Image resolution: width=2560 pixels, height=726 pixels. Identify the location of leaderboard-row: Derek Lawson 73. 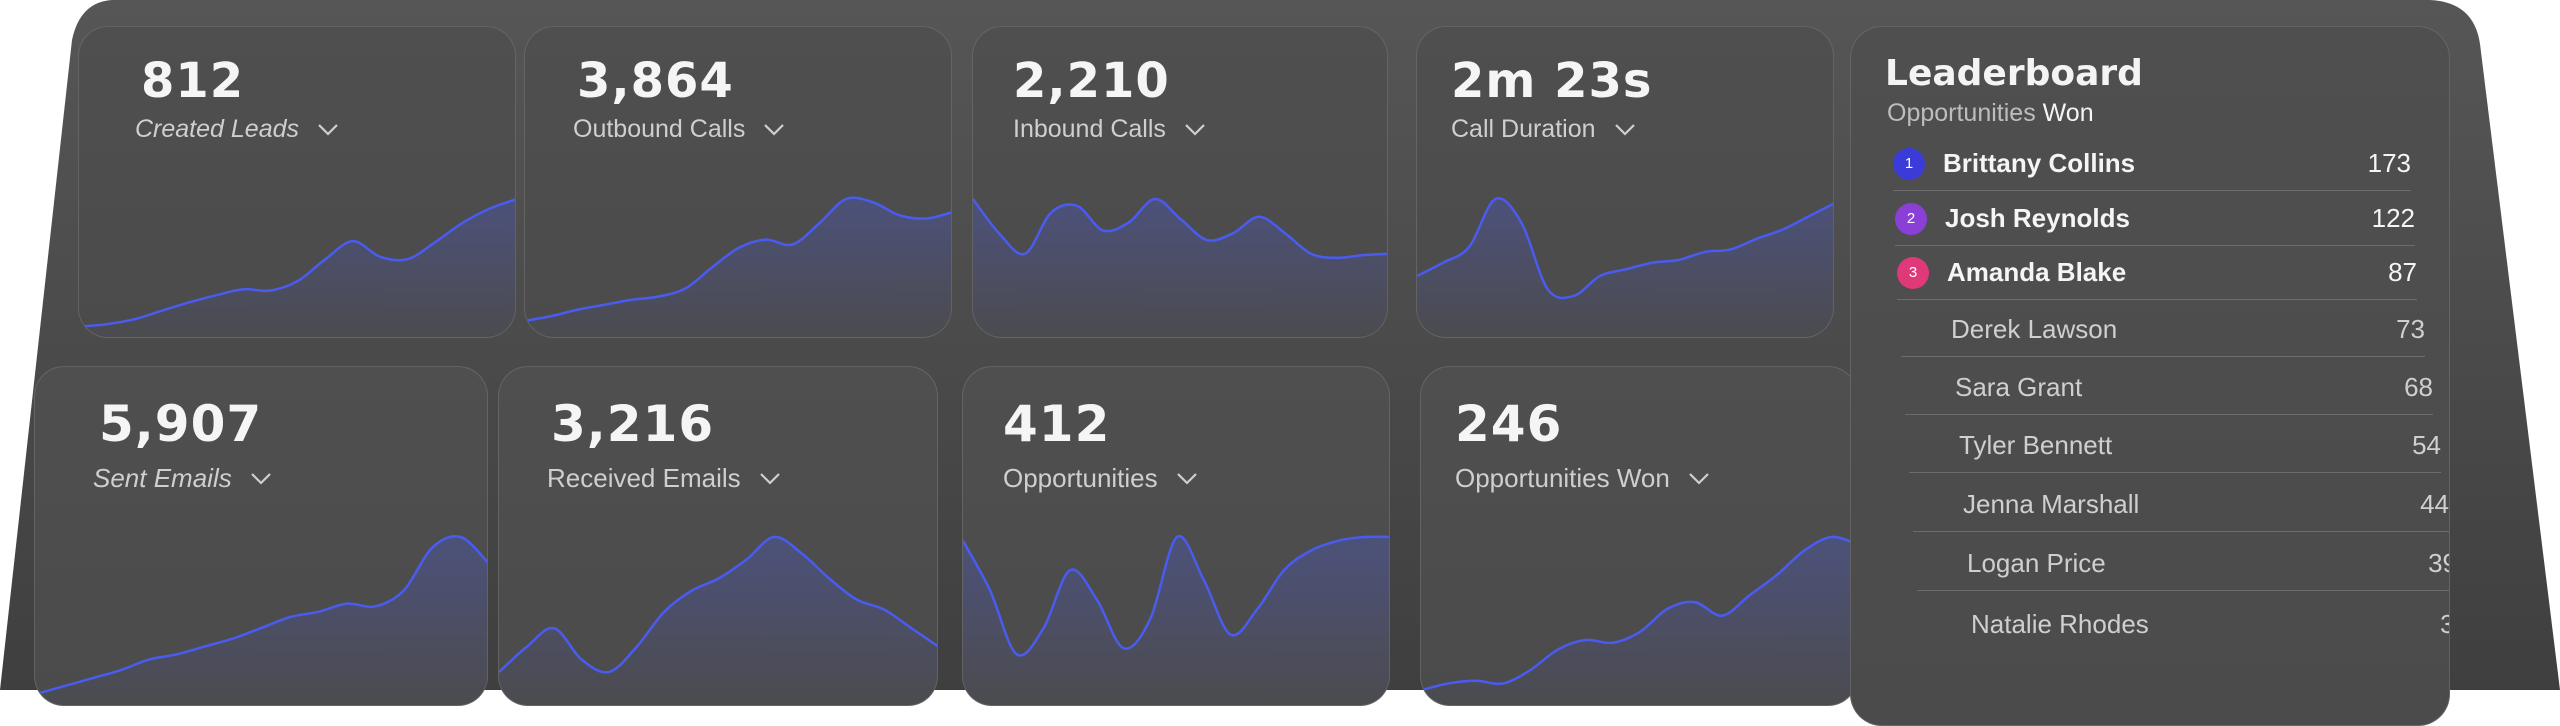
(2163, 330).